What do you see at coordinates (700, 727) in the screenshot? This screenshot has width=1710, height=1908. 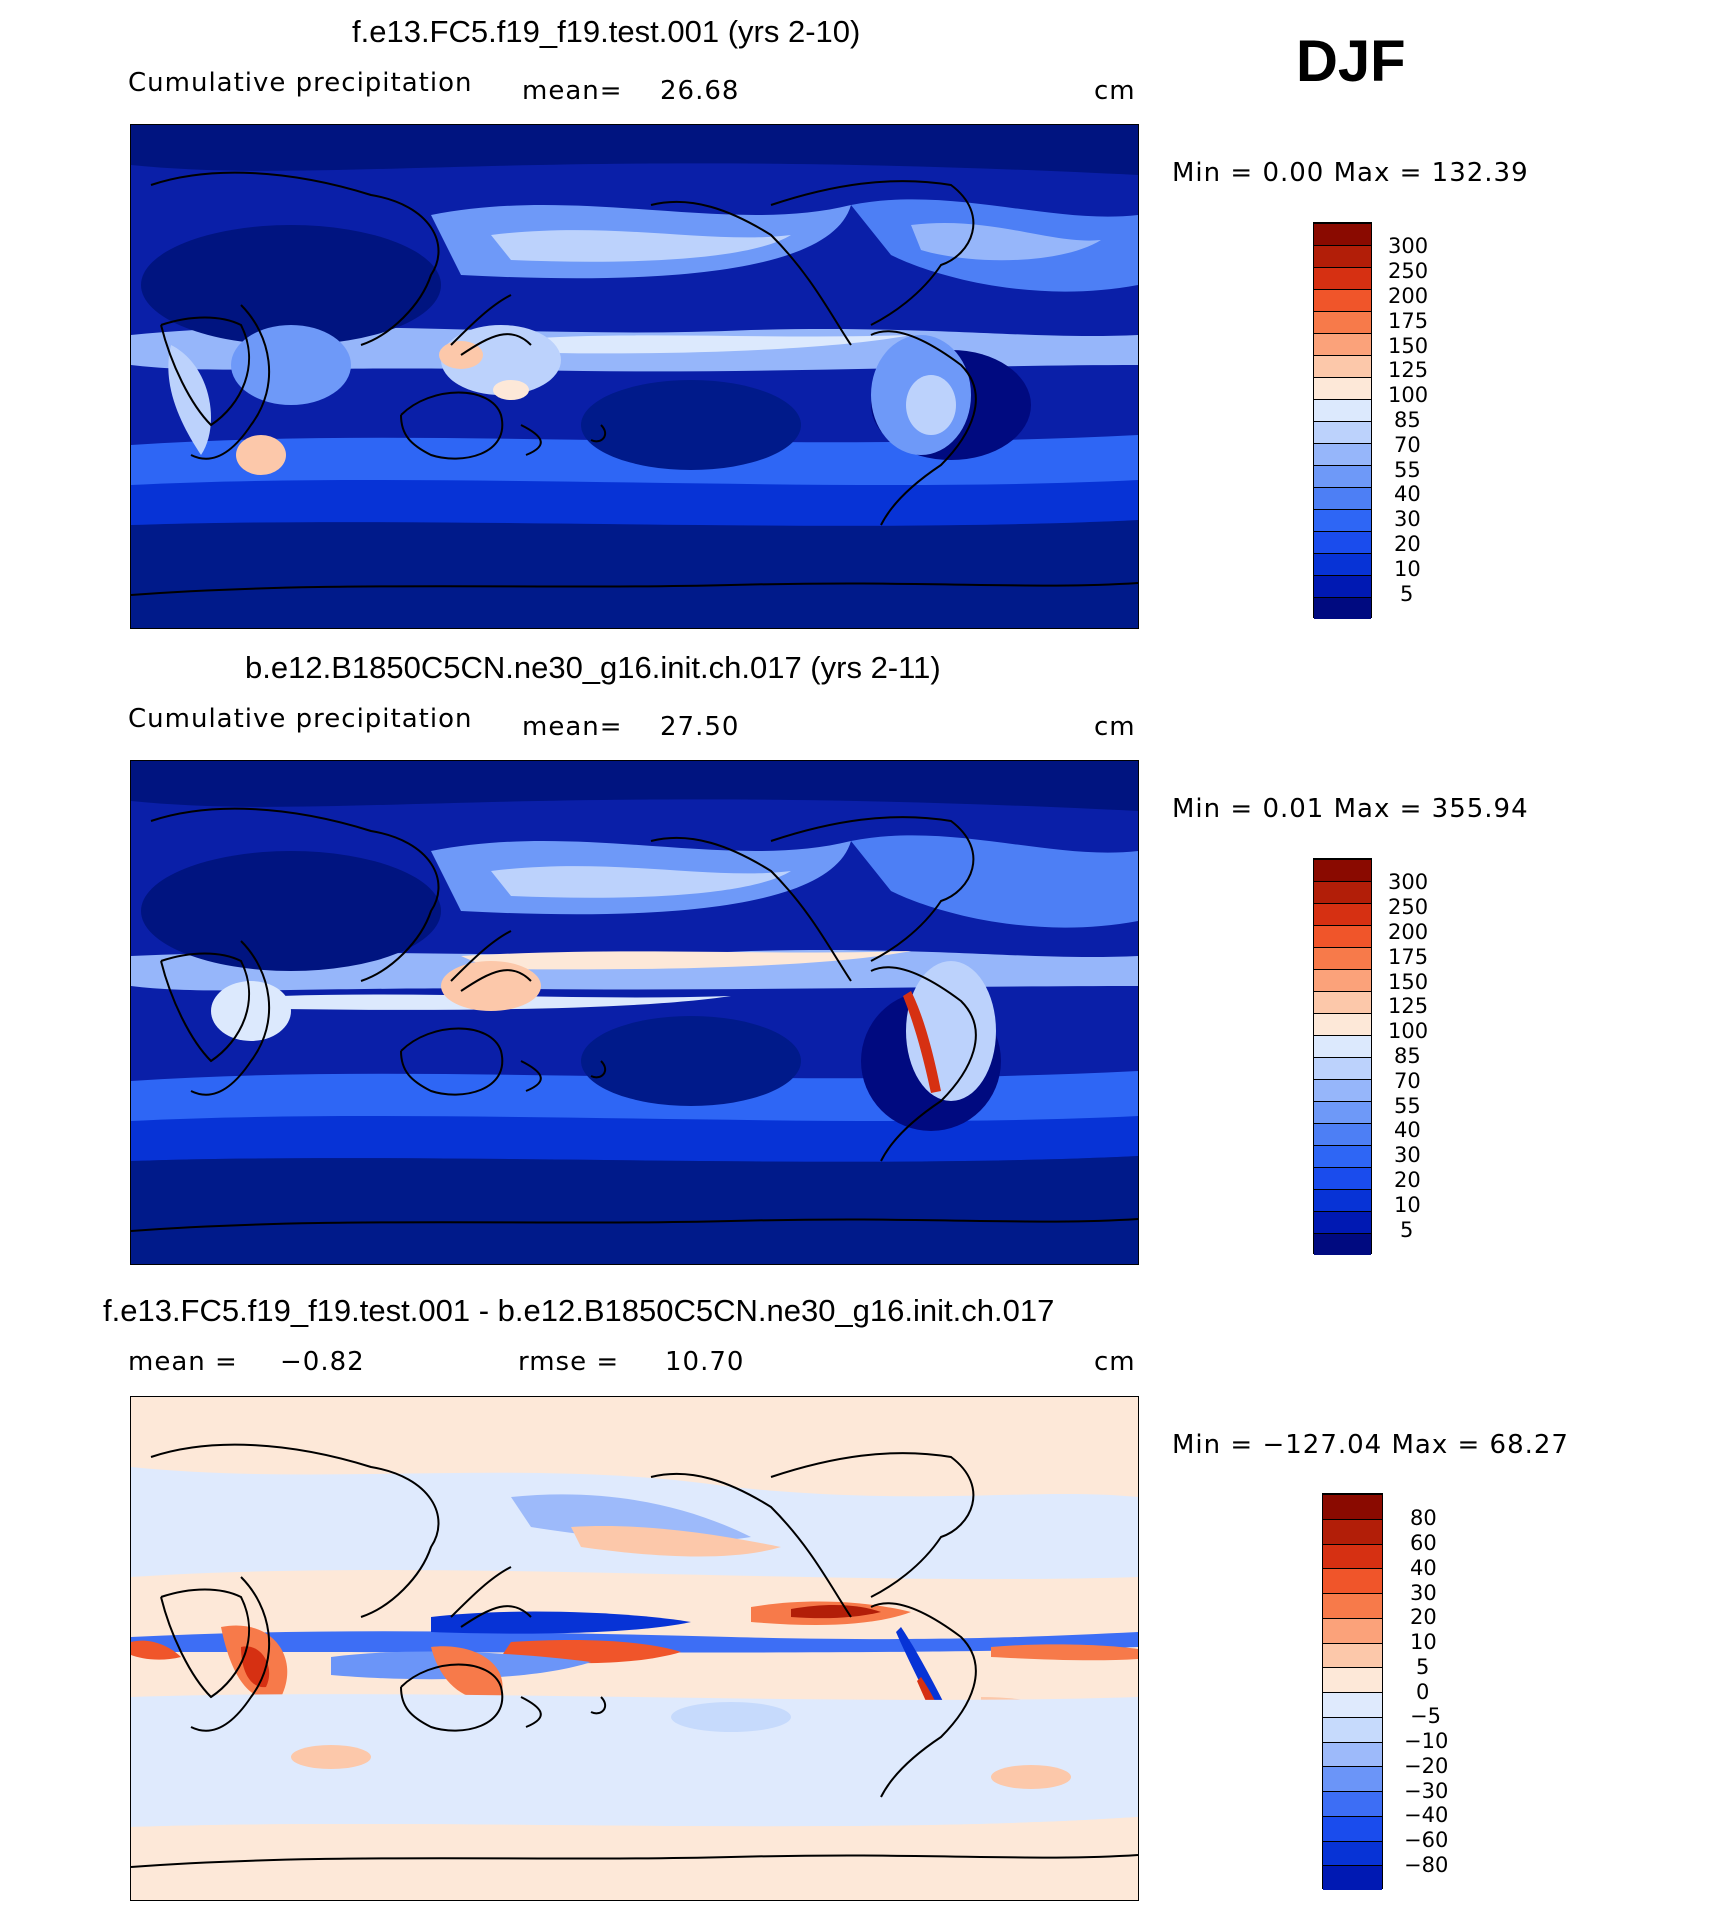 I see `panel2-mean-value: 27.50` at bounding box center [700, 727].